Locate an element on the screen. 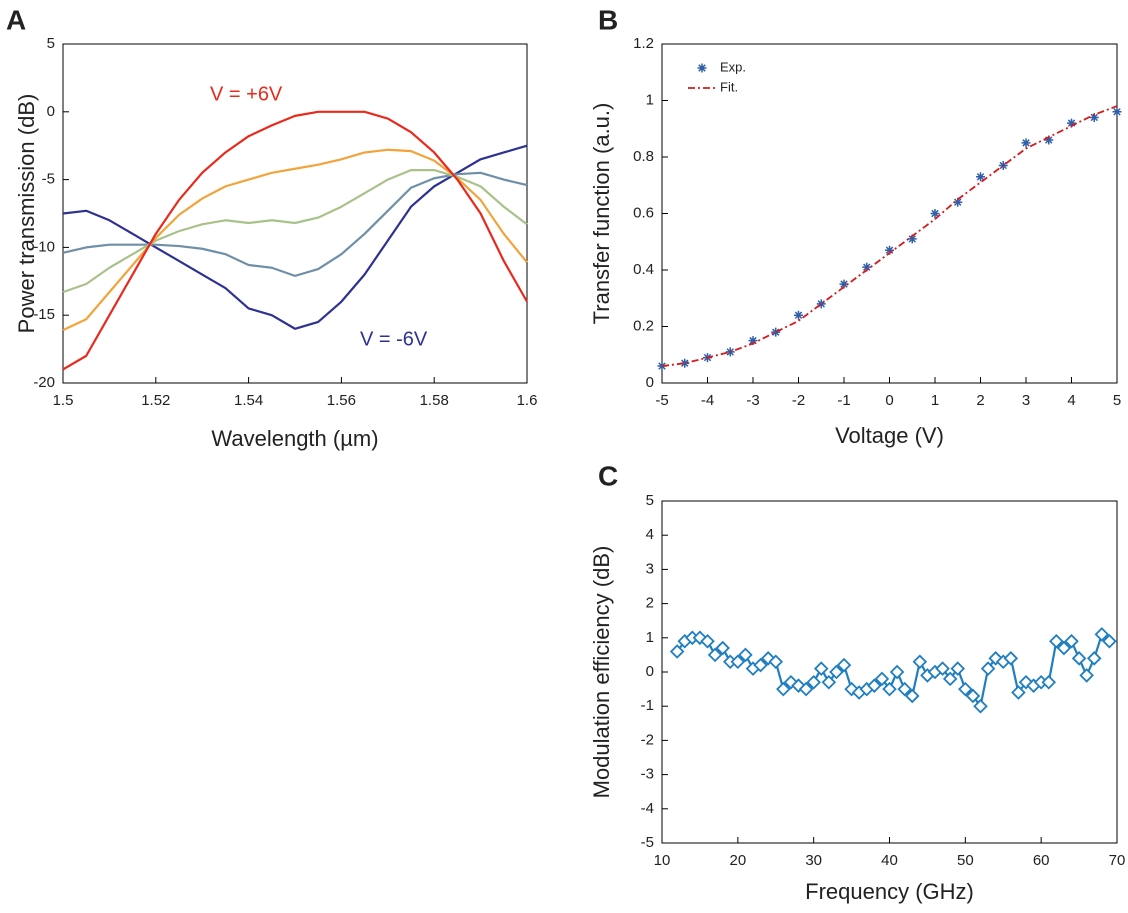  y-tick-label: 0.2 is located at coordinates (643, 325).